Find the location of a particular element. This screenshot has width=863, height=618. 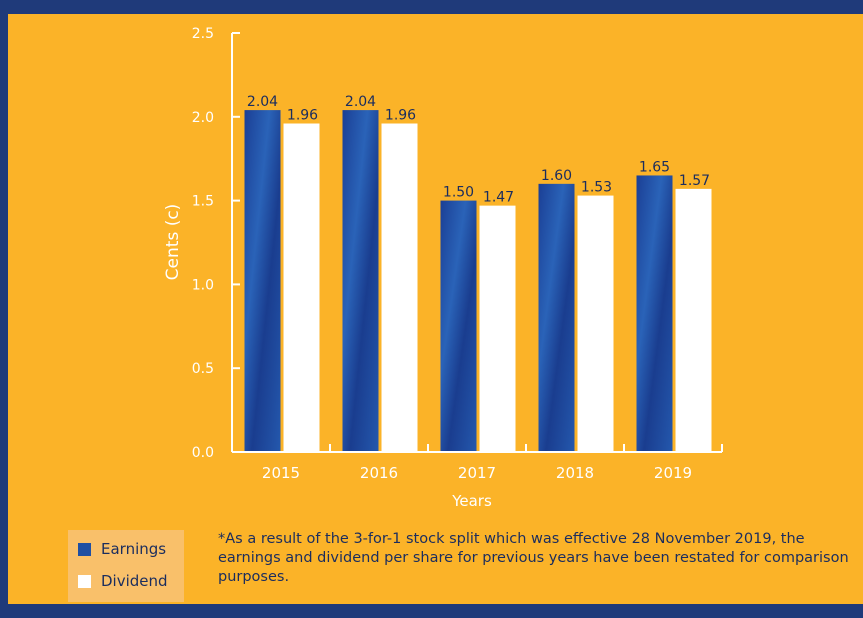

data-label-dividend-2019: 1.57 is located at coordinates (694, 181).